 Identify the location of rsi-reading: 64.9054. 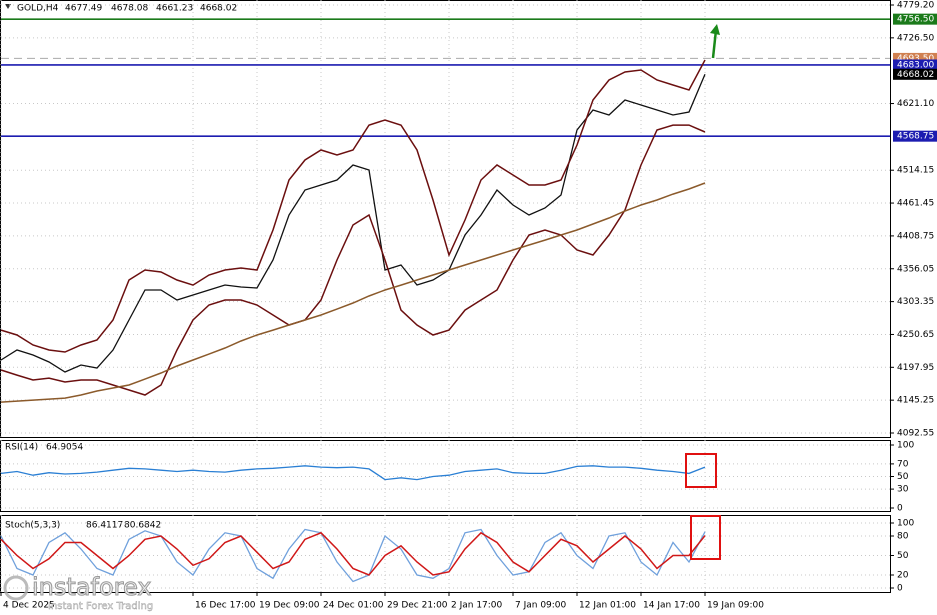
(64, 448).